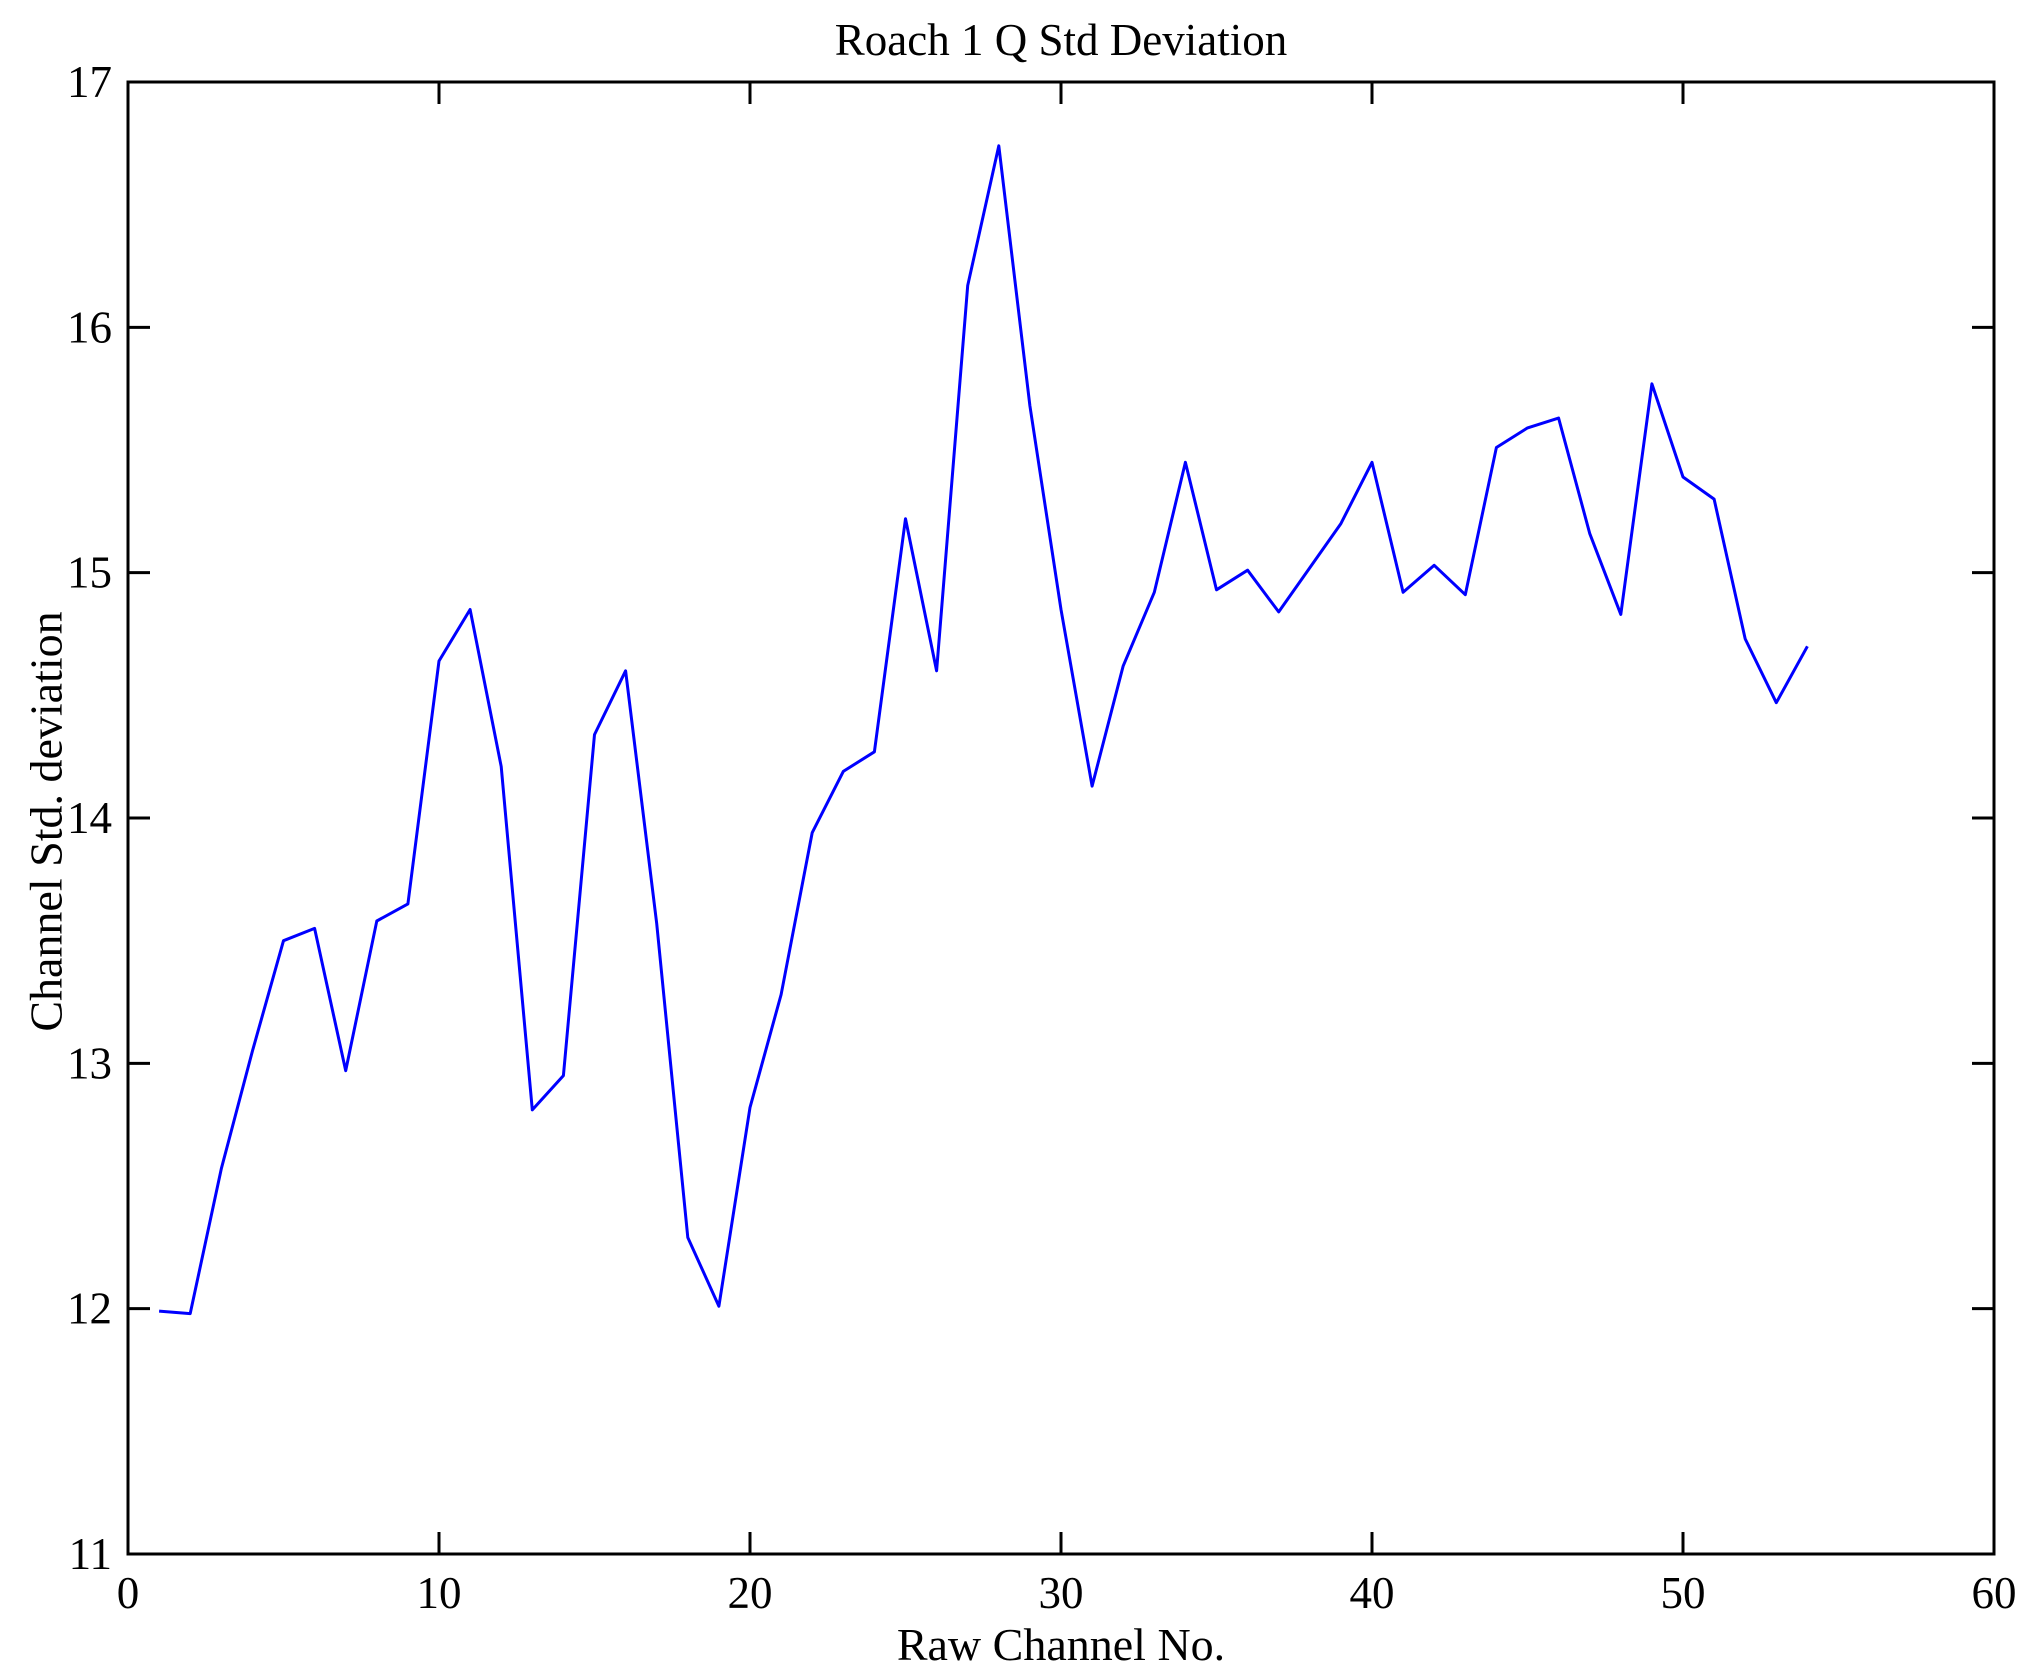 The width and height of the screenshot is (2025, 1671). I want to click on y-tick-label: 17, so click(89, 82).